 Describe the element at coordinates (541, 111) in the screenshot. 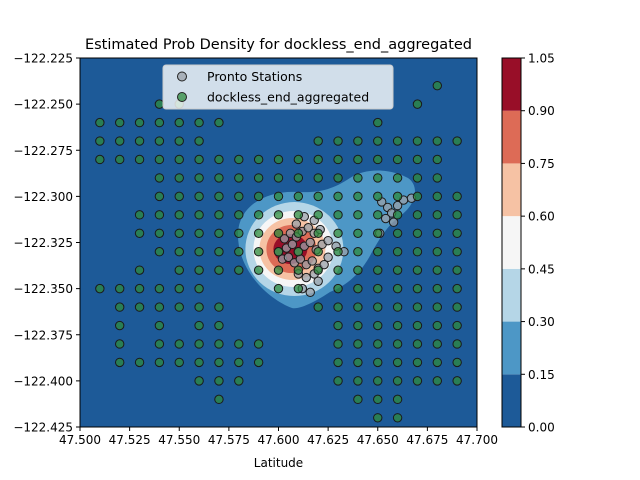

I see `colorbar-tick-label: 0.90` at that location.